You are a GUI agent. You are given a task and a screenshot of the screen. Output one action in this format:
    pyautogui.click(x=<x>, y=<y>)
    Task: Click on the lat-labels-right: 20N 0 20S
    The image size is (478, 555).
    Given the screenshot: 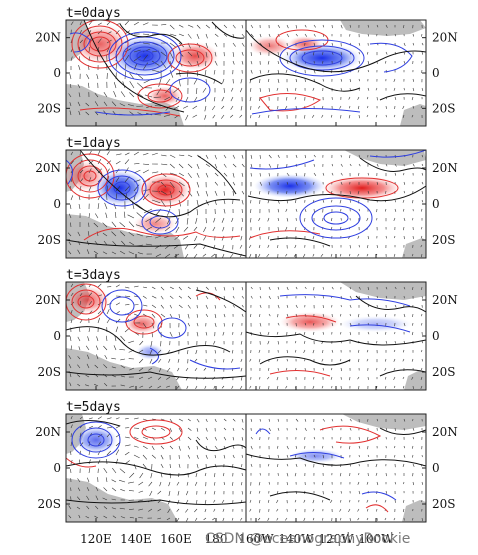 What is the action you would take?
    pyautogui.click(x=445, y=336)
    